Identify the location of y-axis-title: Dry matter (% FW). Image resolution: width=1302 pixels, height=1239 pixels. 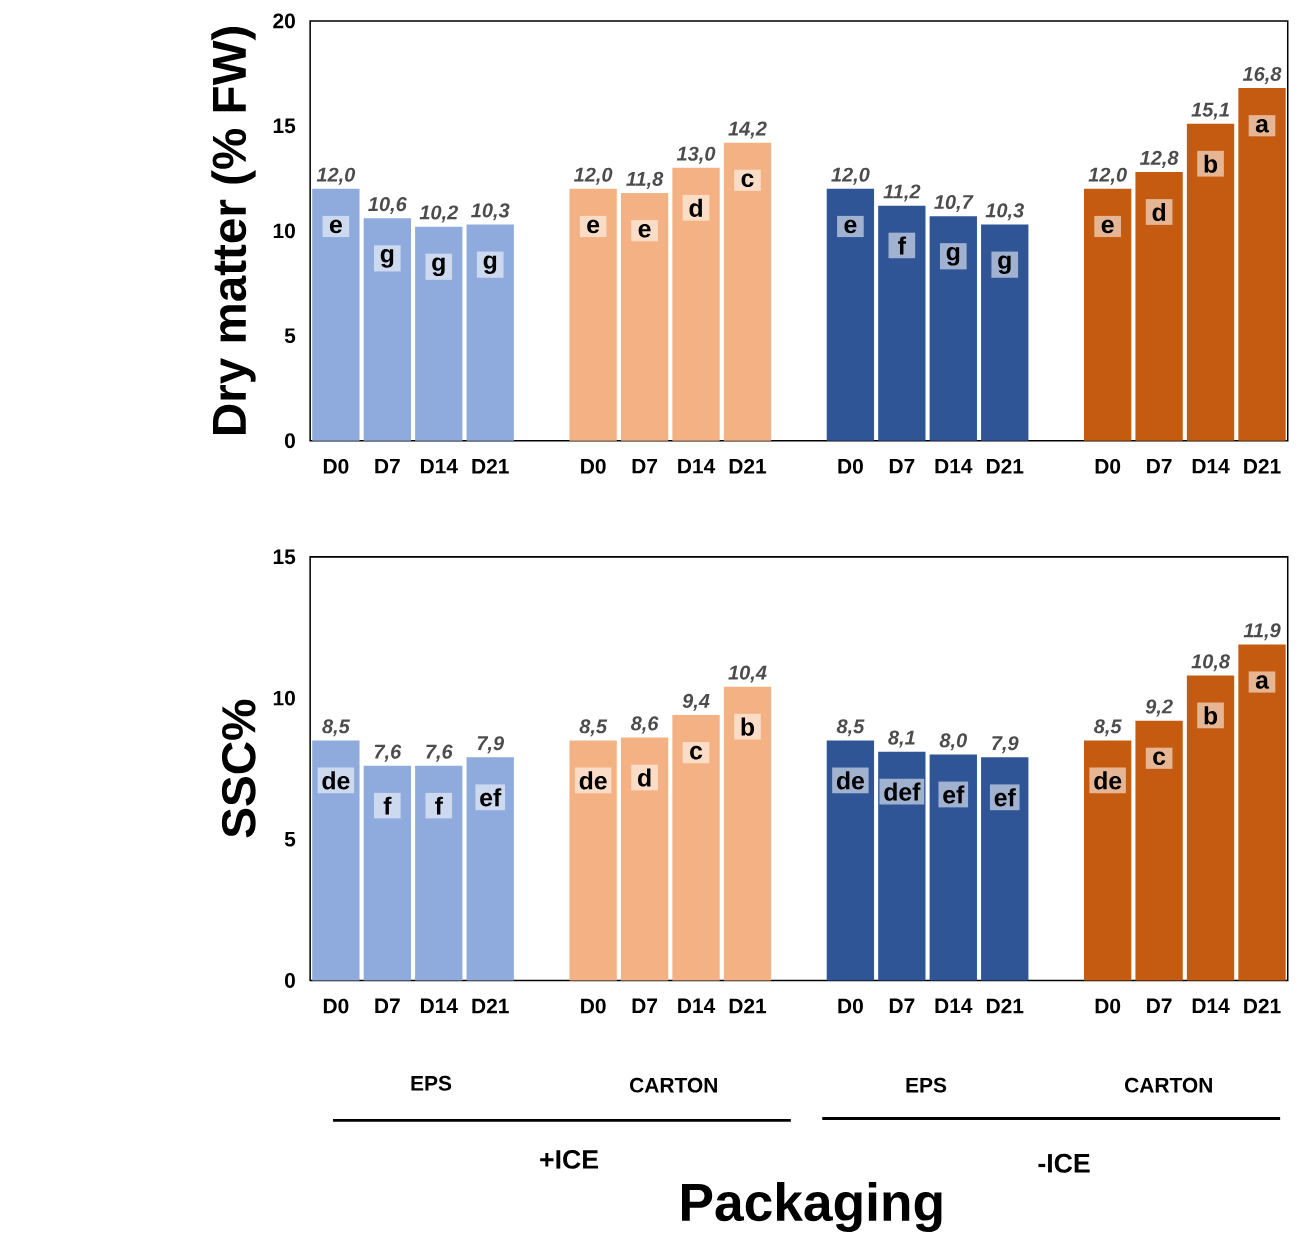
(233, 230).